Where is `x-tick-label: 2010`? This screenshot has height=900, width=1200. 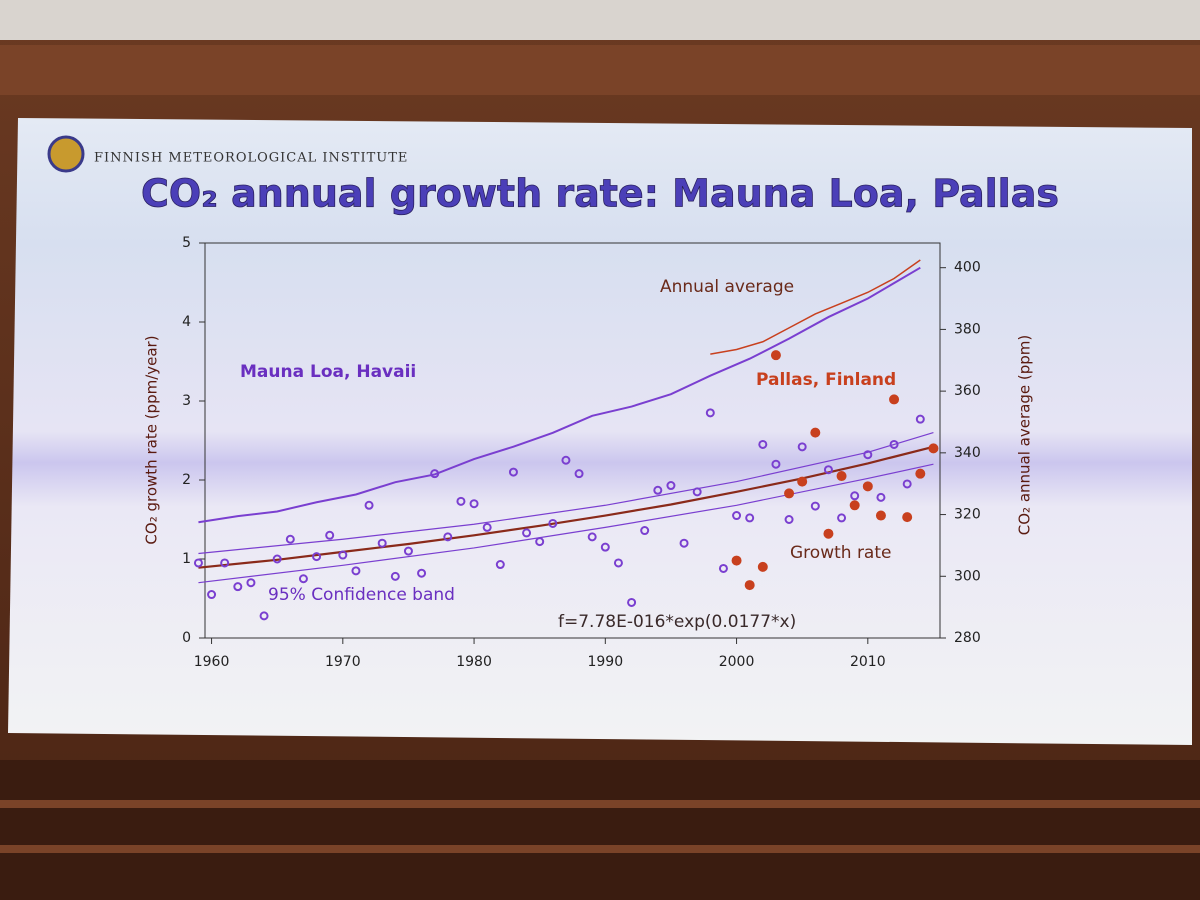
x-tick-label: 2010 is located at coordinates (868, 662).